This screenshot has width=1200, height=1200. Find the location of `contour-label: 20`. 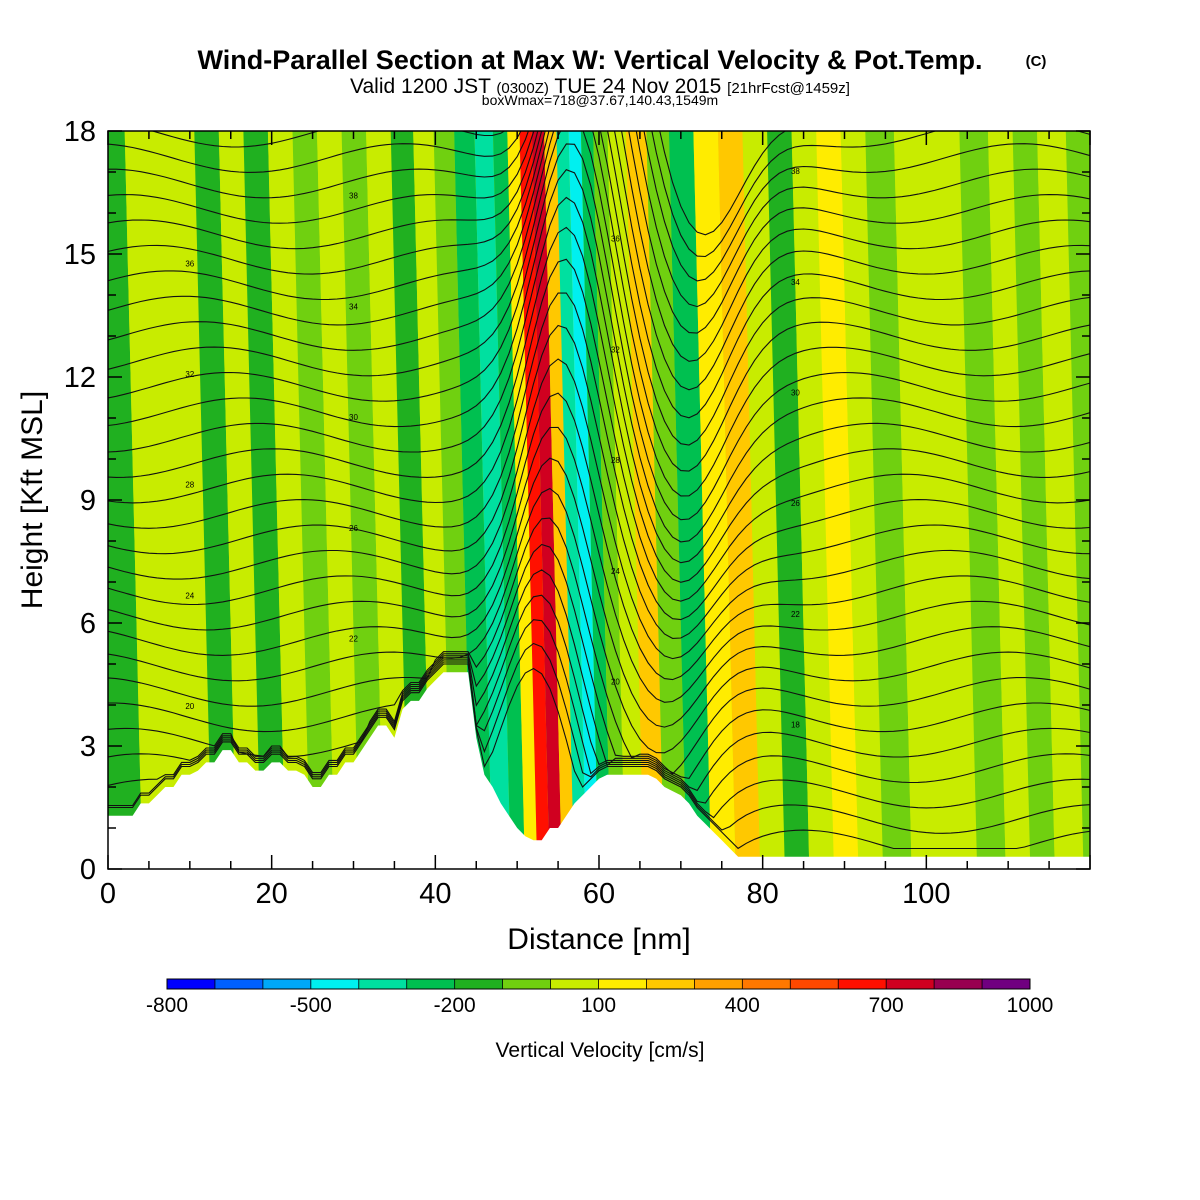

contour-label: 20 is located at coordinates (189, 706).